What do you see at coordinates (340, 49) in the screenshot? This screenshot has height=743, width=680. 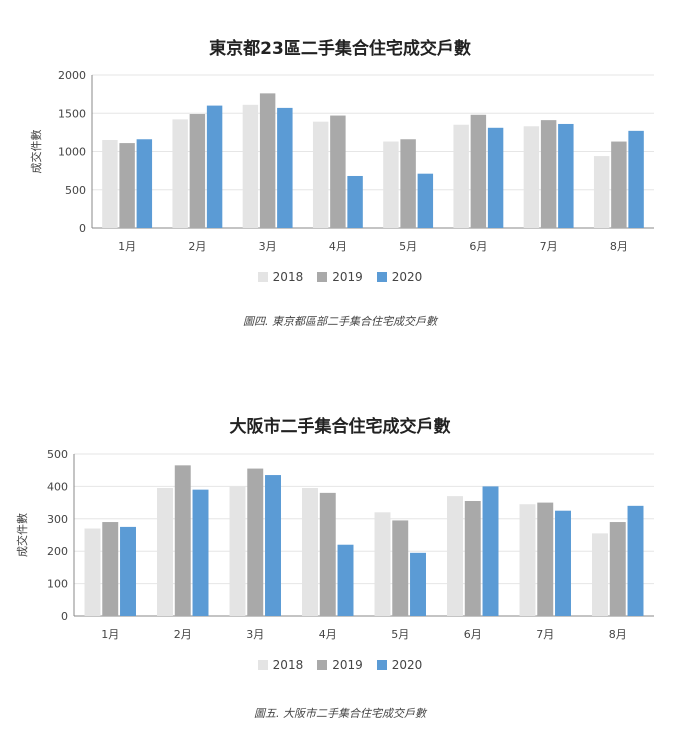 I see `chart-title: 東京都23區二手集合住宅成交戶數` at bounding box center [340, 49].